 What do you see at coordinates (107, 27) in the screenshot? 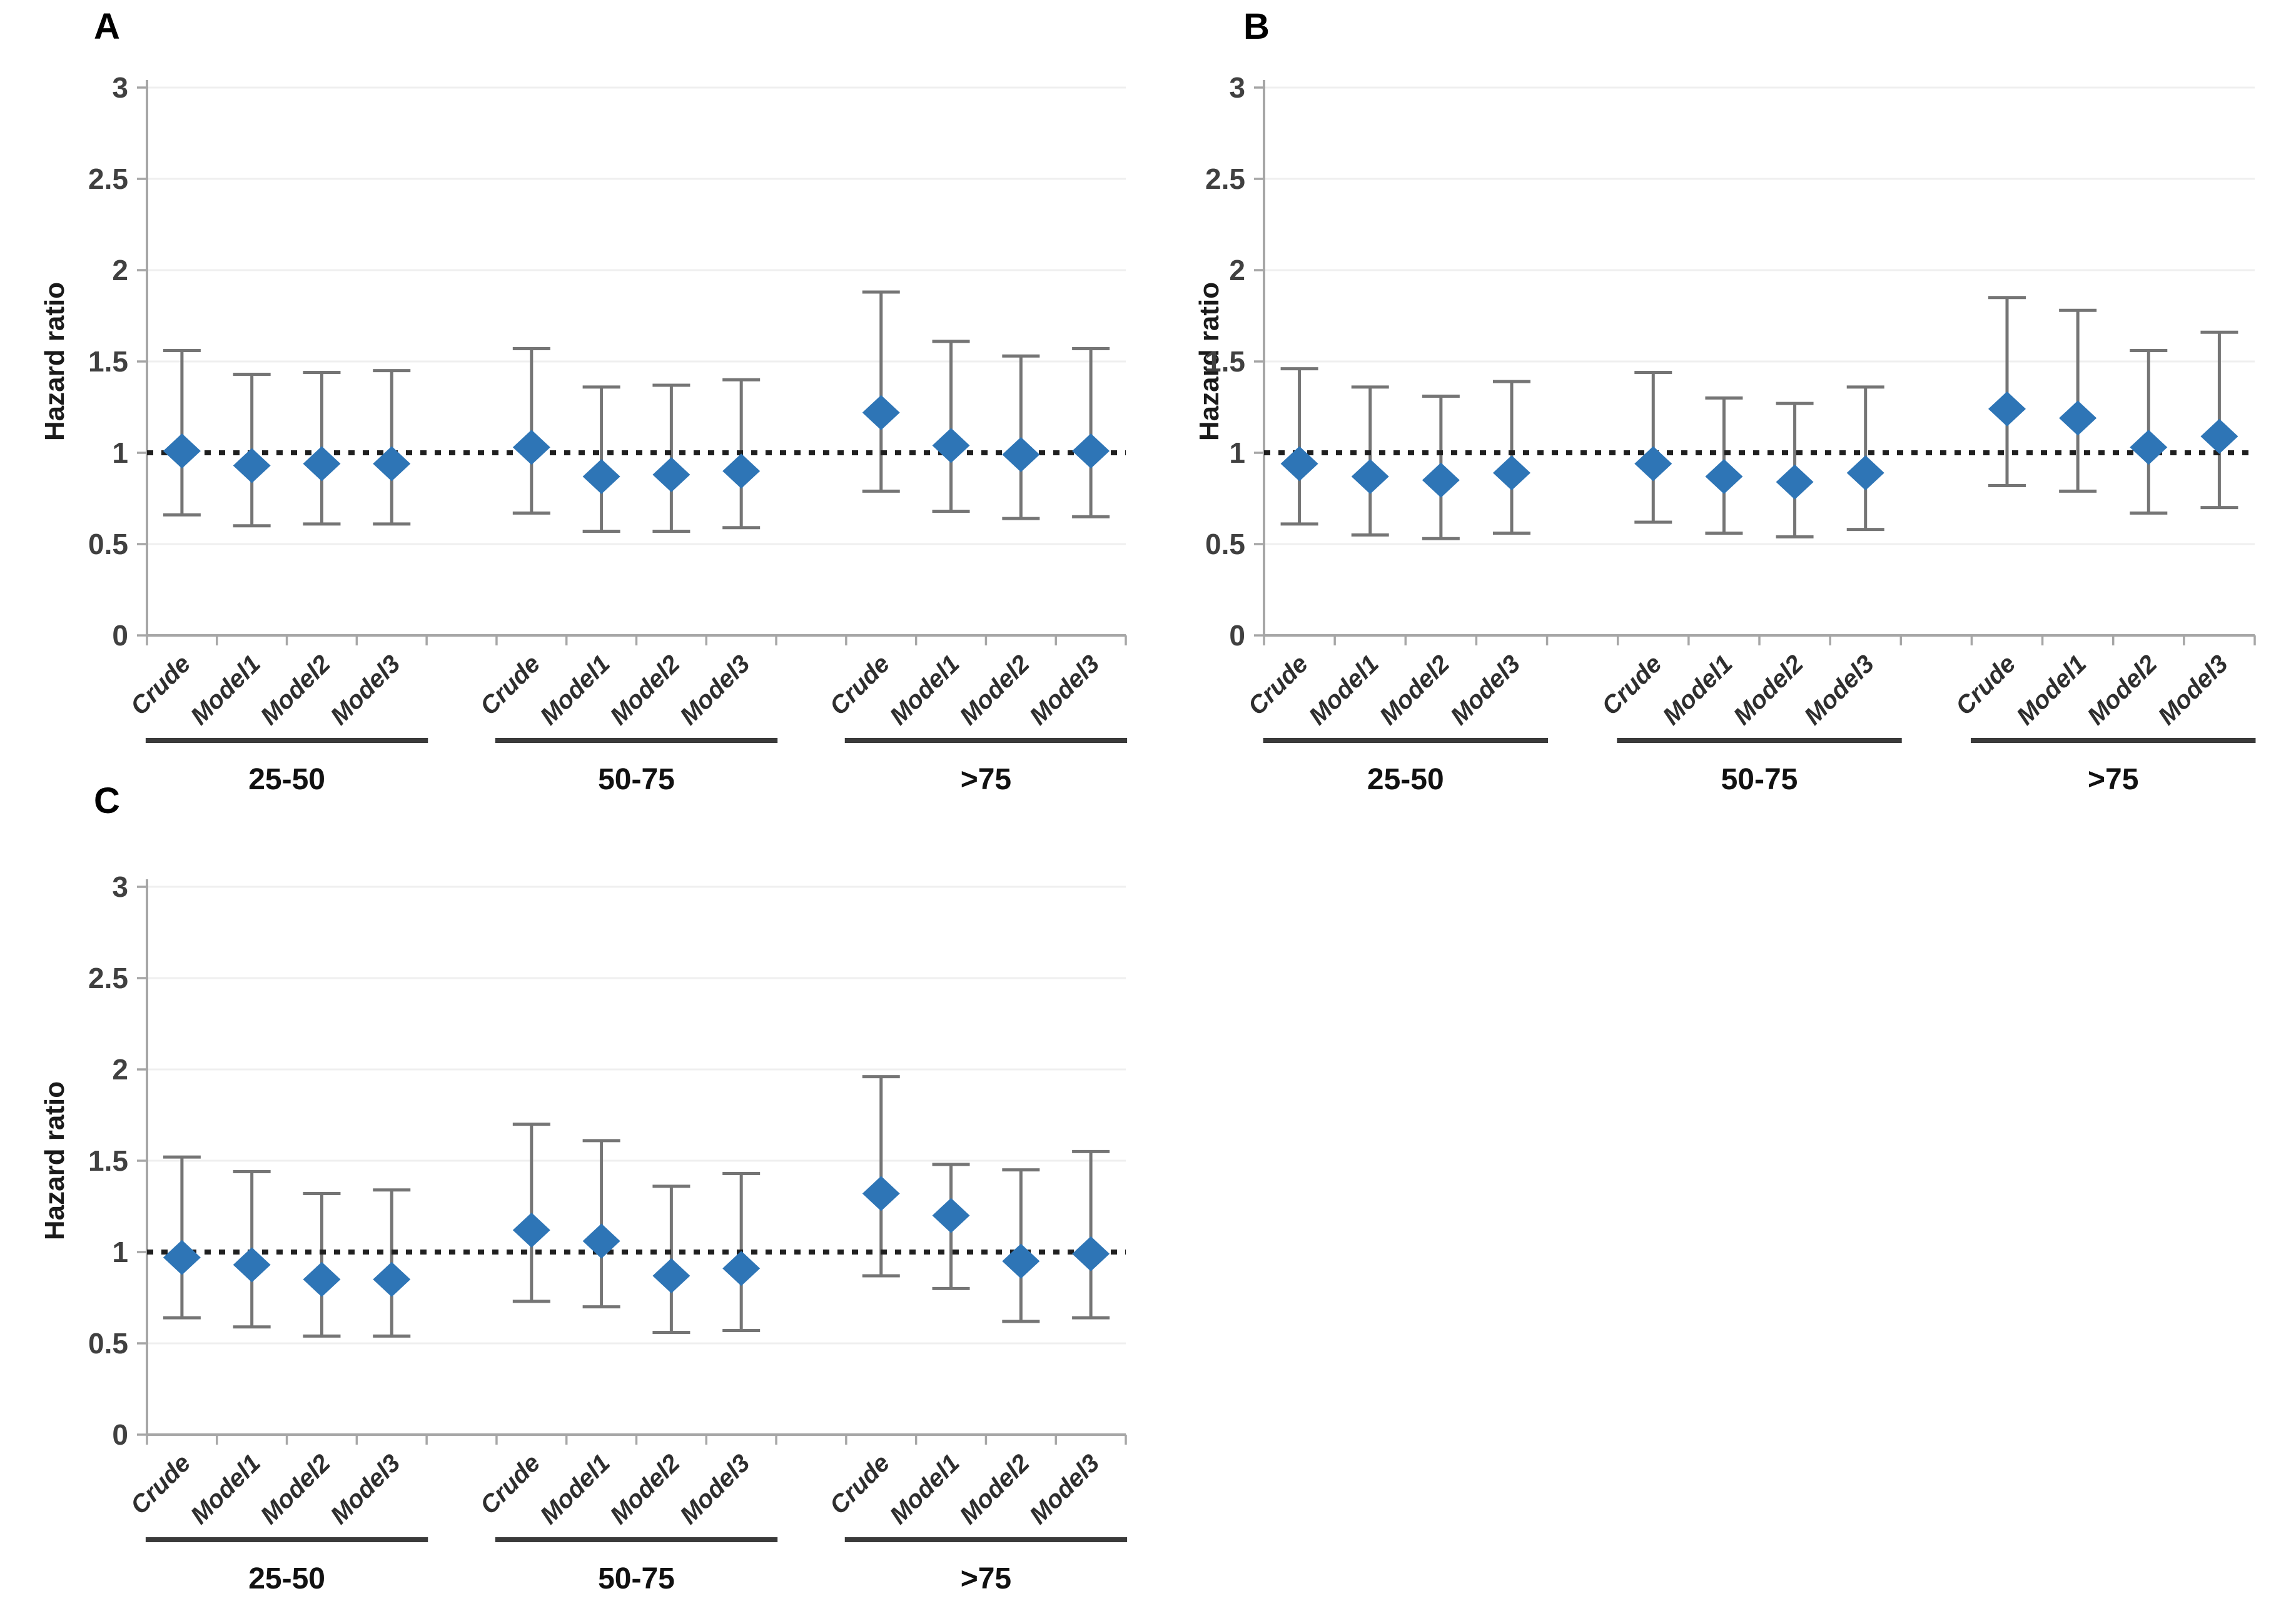
I see `panel-a-letter: A` at bounding box center [107, 27].